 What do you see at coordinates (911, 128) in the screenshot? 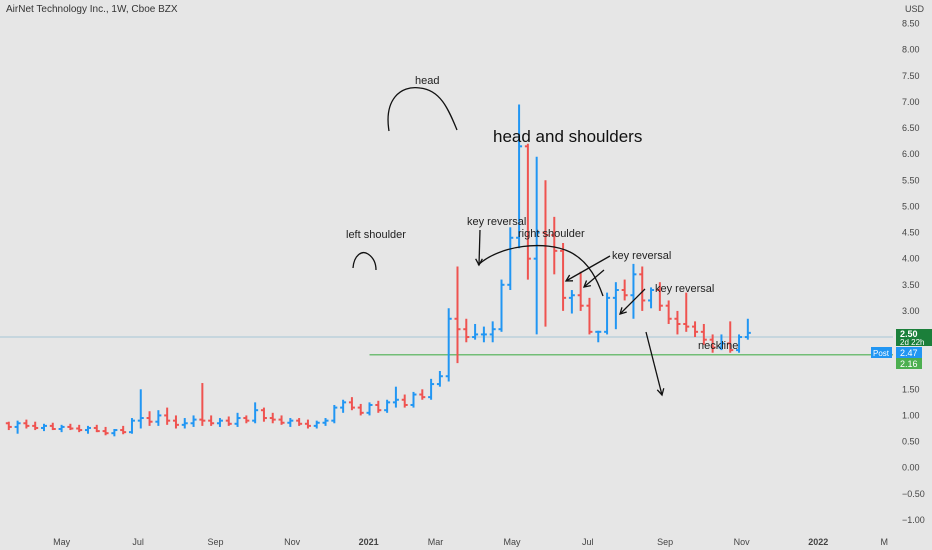
I see `y-tick-label: 6.50` at bounding box center [911, 128].